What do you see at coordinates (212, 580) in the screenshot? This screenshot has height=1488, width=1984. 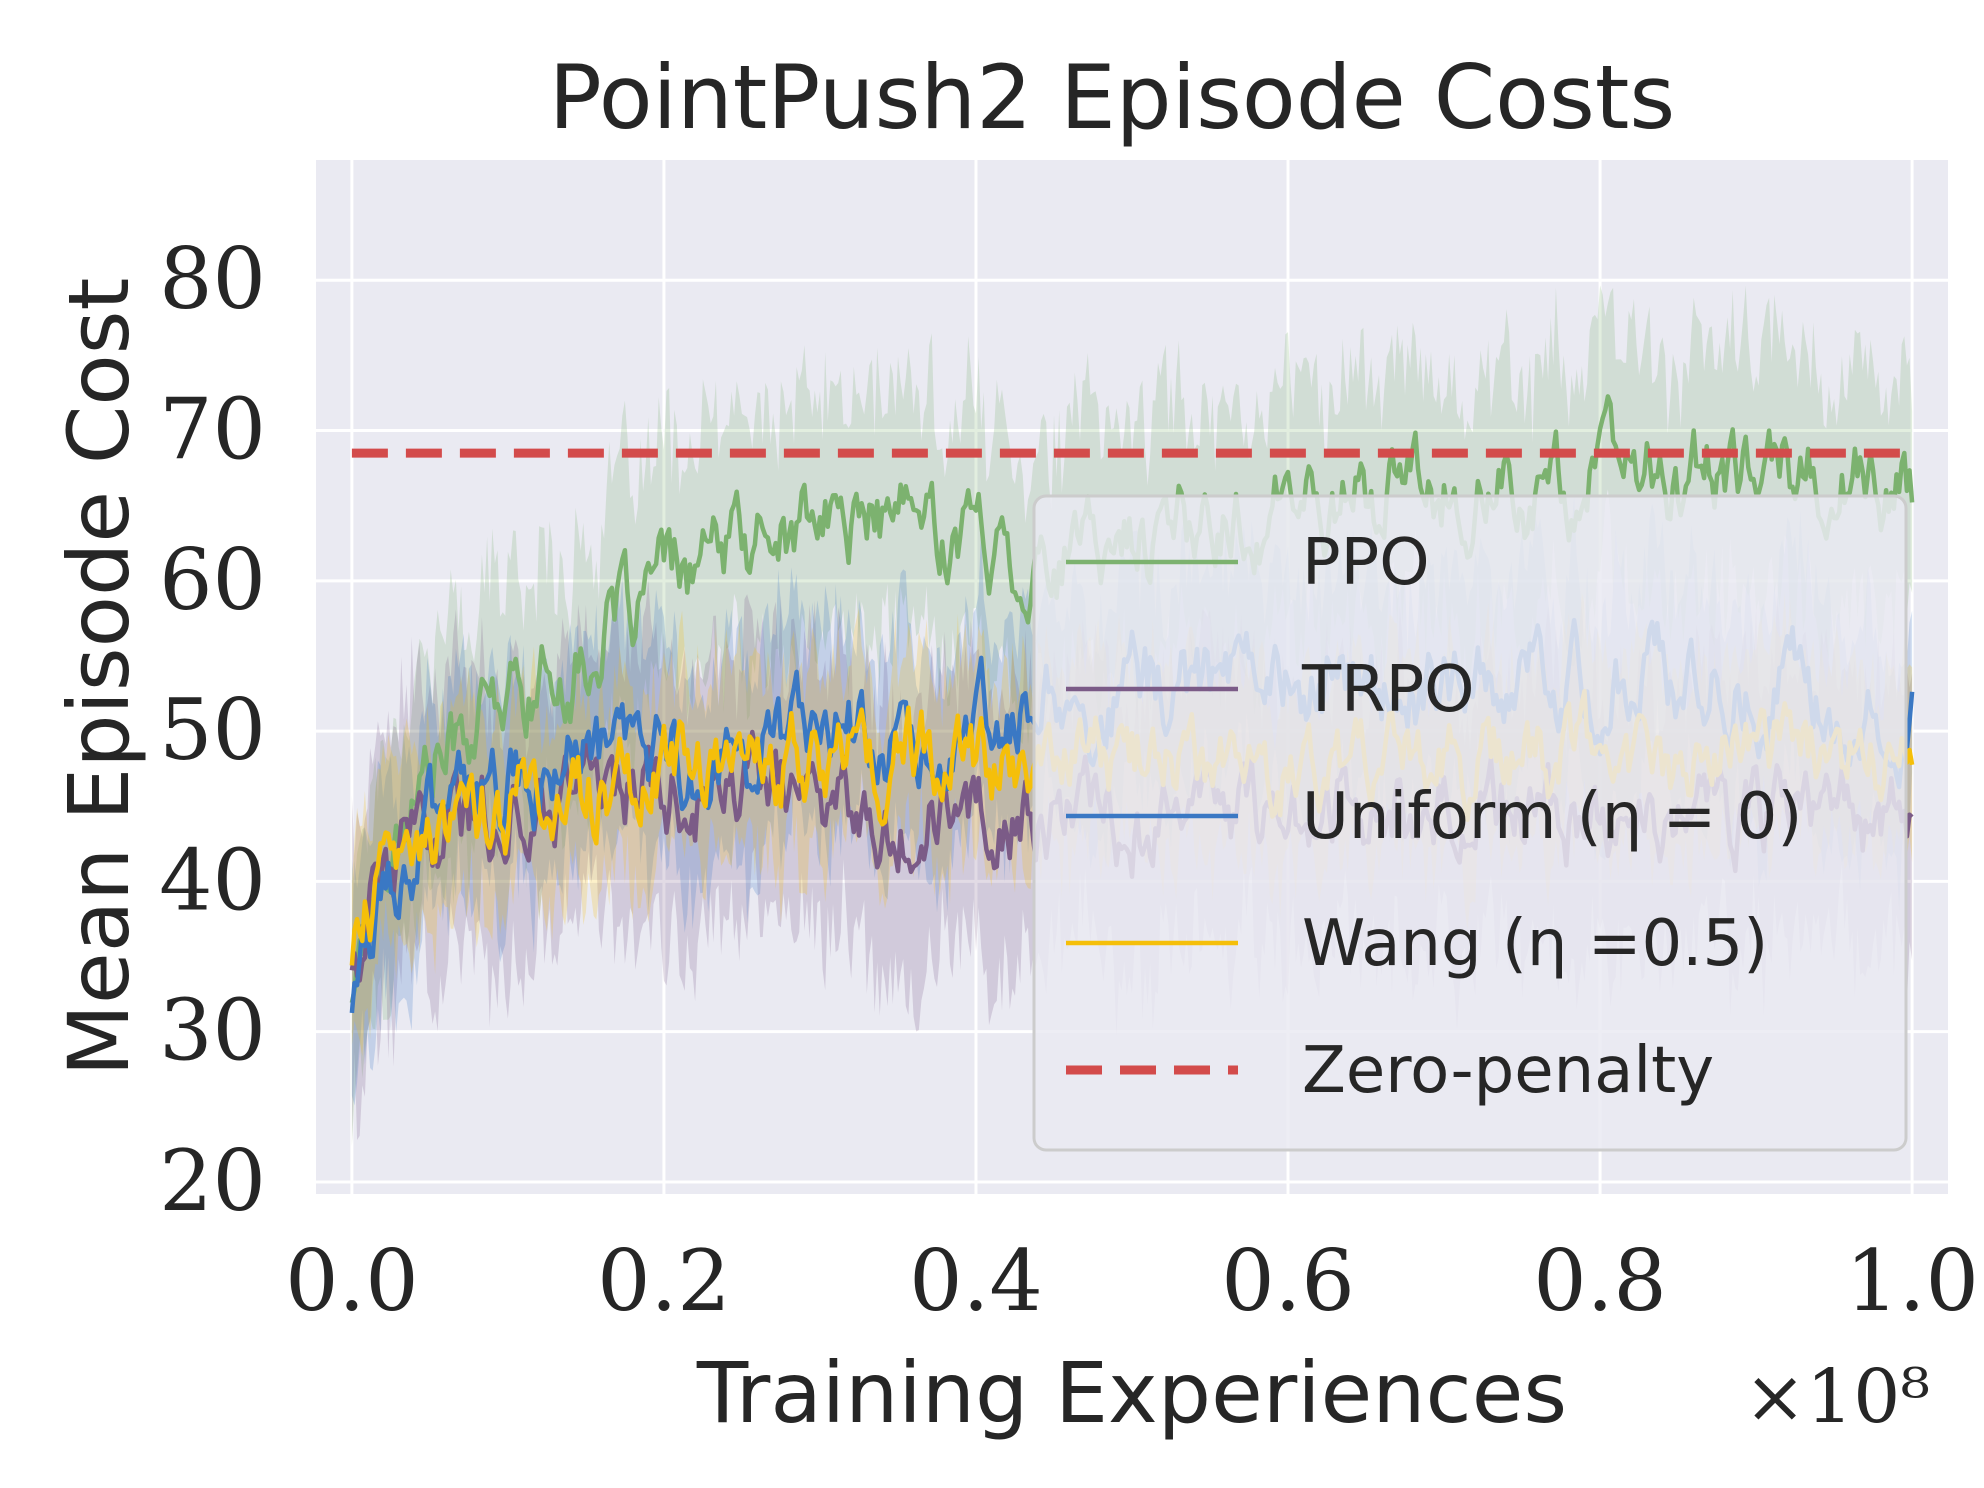 I see `y-tick-label: 60` at bounding box center [212, 580].